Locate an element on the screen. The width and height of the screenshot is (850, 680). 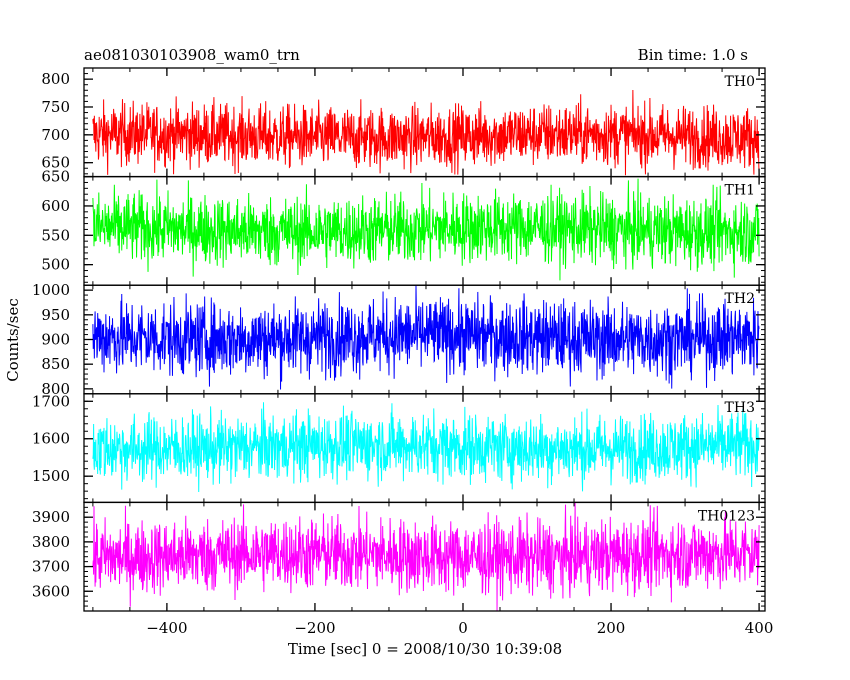
panel-label-th2: TH2 is located at coordinates (740, 299).